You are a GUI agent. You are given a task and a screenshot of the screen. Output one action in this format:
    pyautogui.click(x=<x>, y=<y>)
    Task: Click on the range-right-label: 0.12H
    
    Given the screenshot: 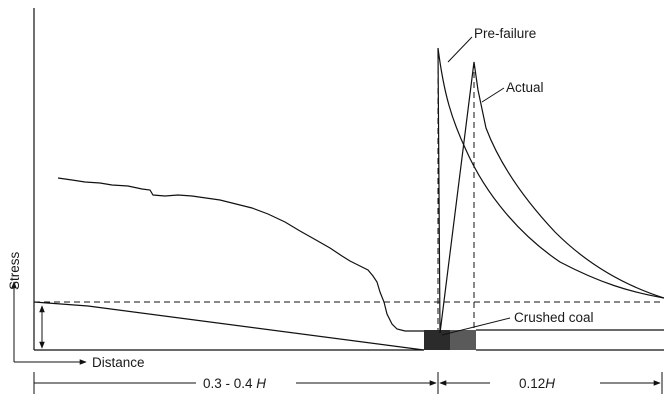 What is the action you would take?
    pyautogui.click(x=537, y=383)
    